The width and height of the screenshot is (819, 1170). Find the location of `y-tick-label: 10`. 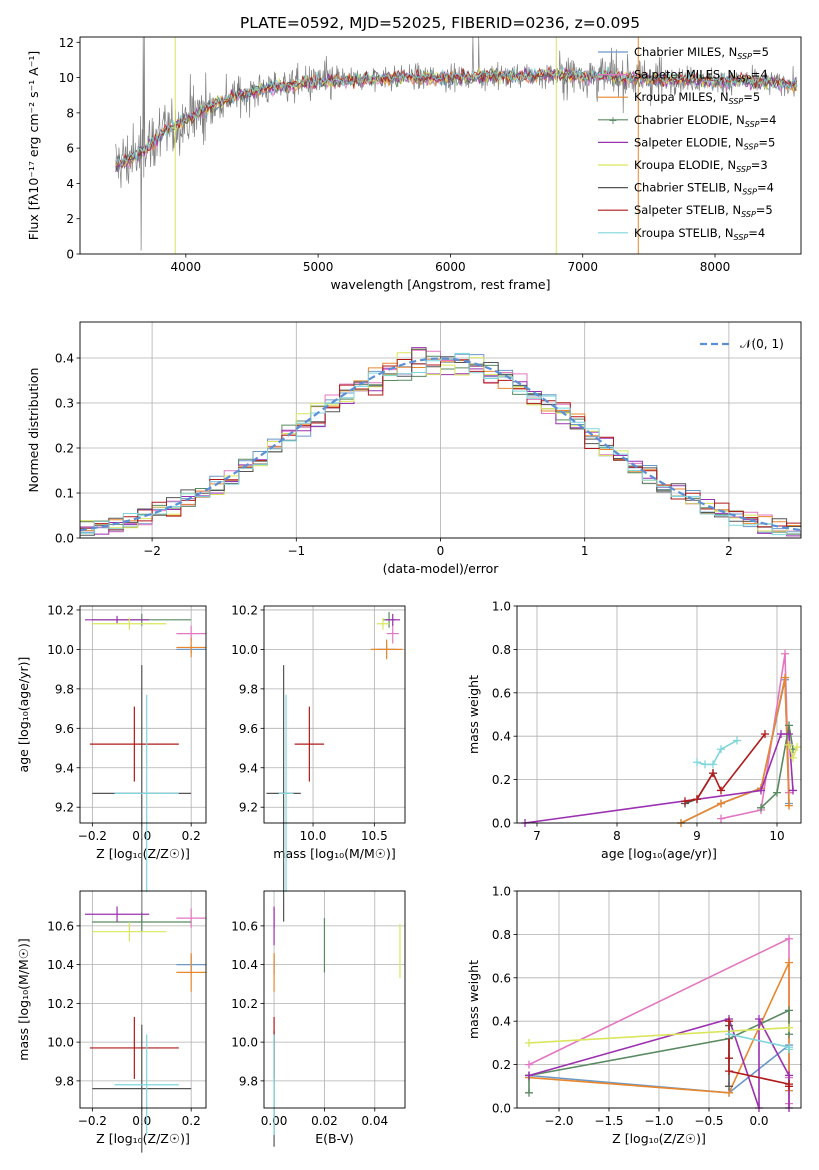

y-tick-label: 10 is located at coordinates (66, 78).